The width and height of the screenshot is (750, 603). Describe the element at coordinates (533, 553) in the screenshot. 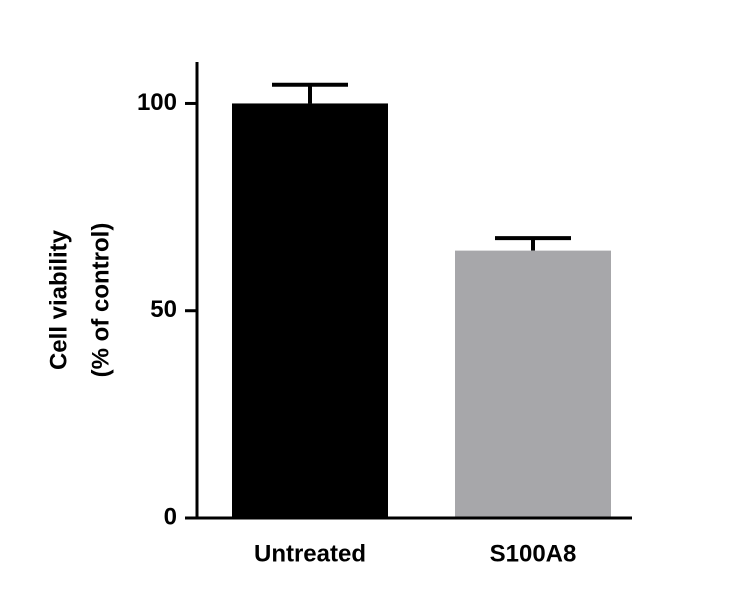

I see `x-tick-label: S100A8` at that location.